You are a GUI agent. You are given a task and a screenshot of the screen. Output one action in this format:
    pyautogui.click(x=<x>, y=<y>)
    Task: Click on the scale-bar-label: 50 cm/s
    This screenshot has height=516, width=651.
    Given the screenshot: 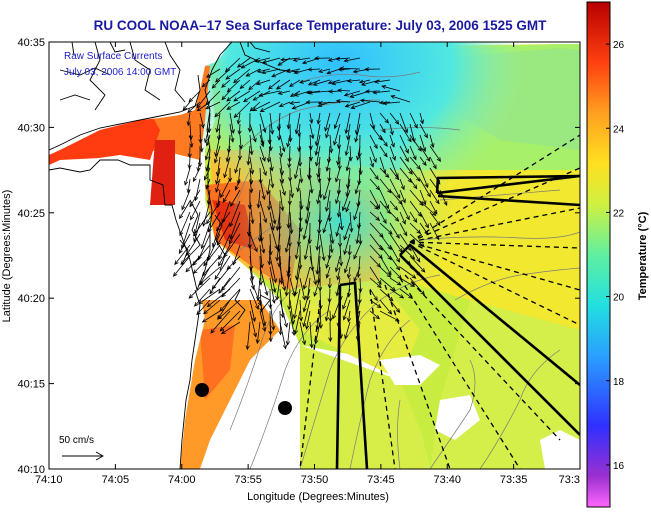 What is the action you would take?
    pyautogui.click(x=76, y=440)
    